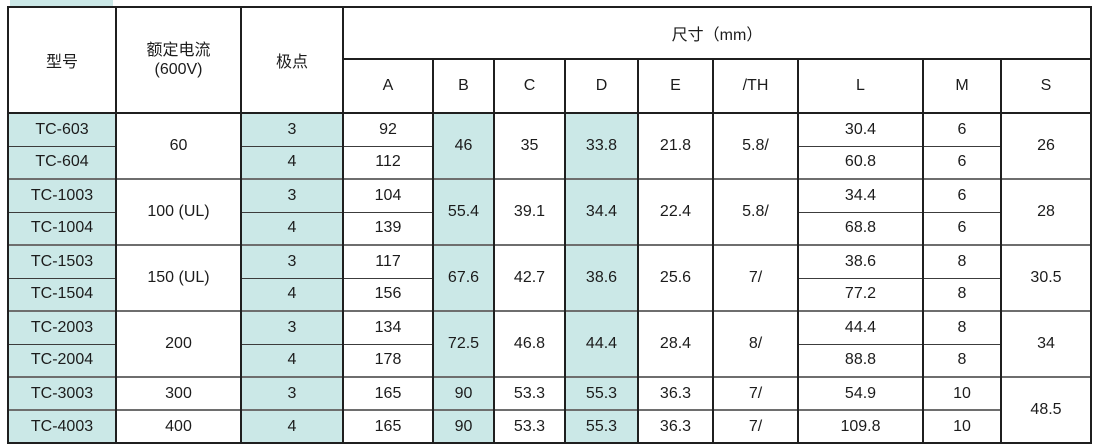 The height and width of the screenshot is (446, 1098). I want to click on dim-c-cell: 46.8, so click(529, 344).